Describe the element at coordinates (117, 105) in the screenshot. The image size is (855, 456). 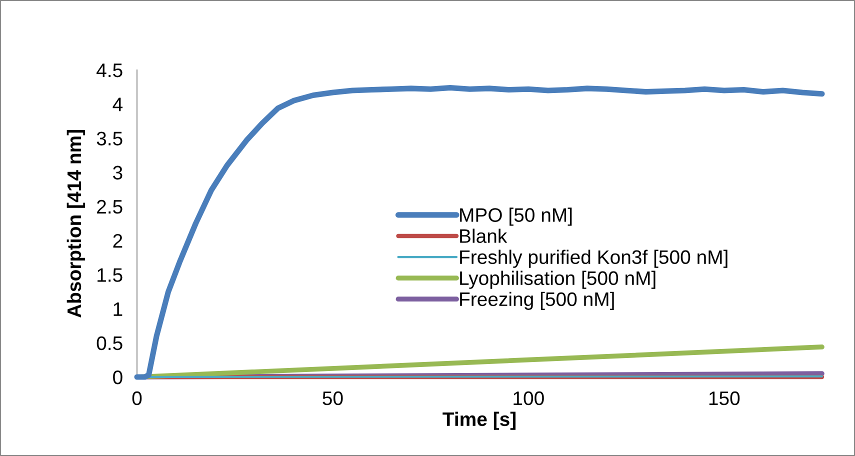
I see `y-tick-label: 4` at that location.